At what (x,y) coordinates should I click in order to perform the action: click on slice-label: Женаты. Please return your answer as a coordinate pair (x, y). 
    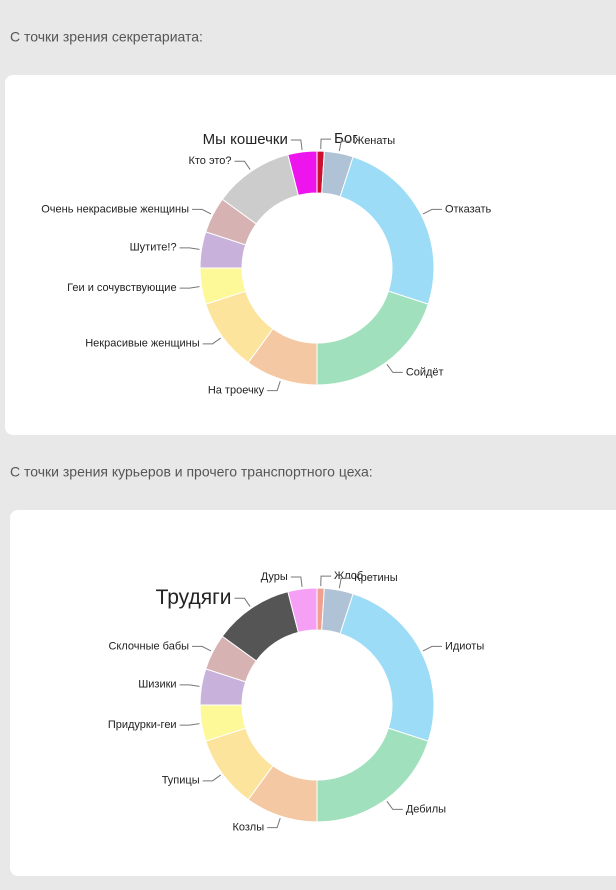
    Looking at the image, I should click on (374, 141).